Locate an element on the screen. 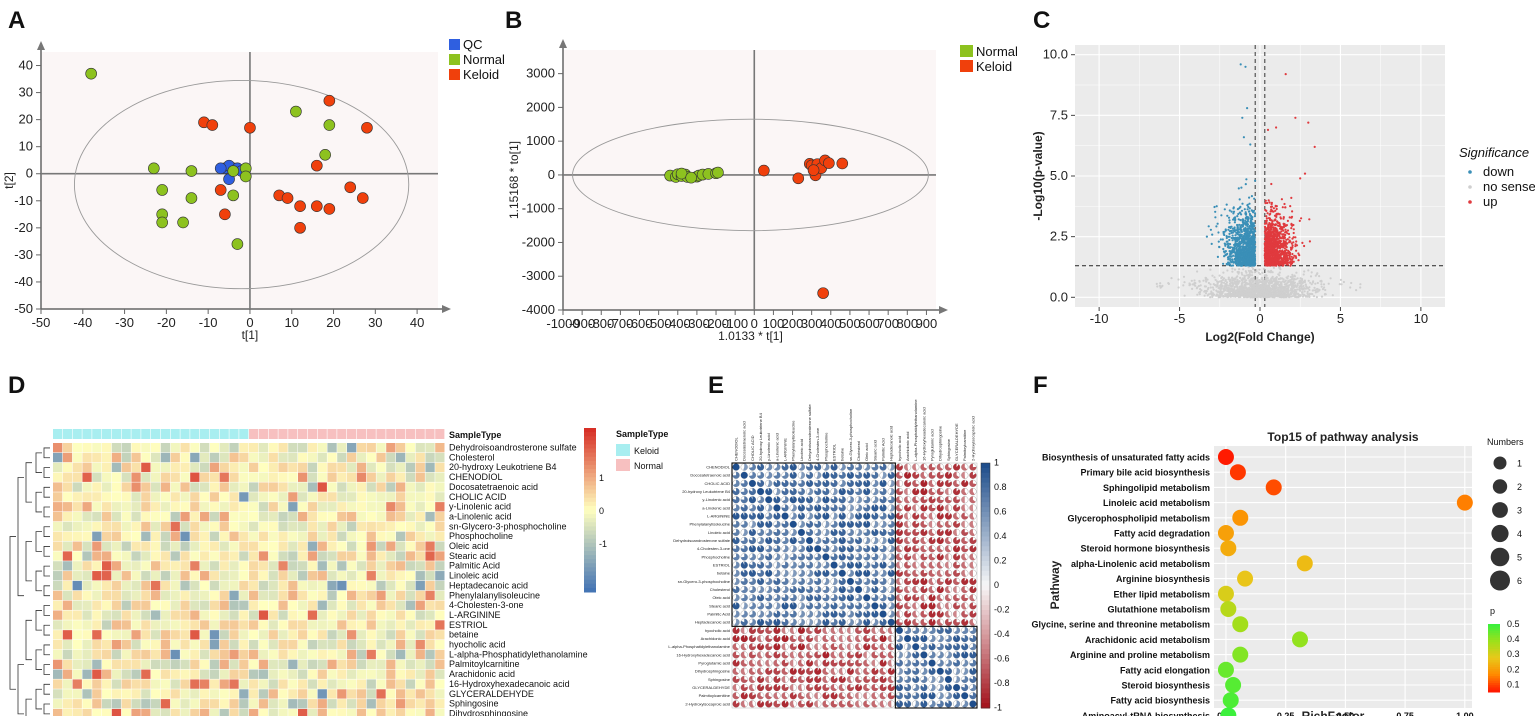  y-axis-label: -Log10(p-value) is located at coordinates (1038, 175).